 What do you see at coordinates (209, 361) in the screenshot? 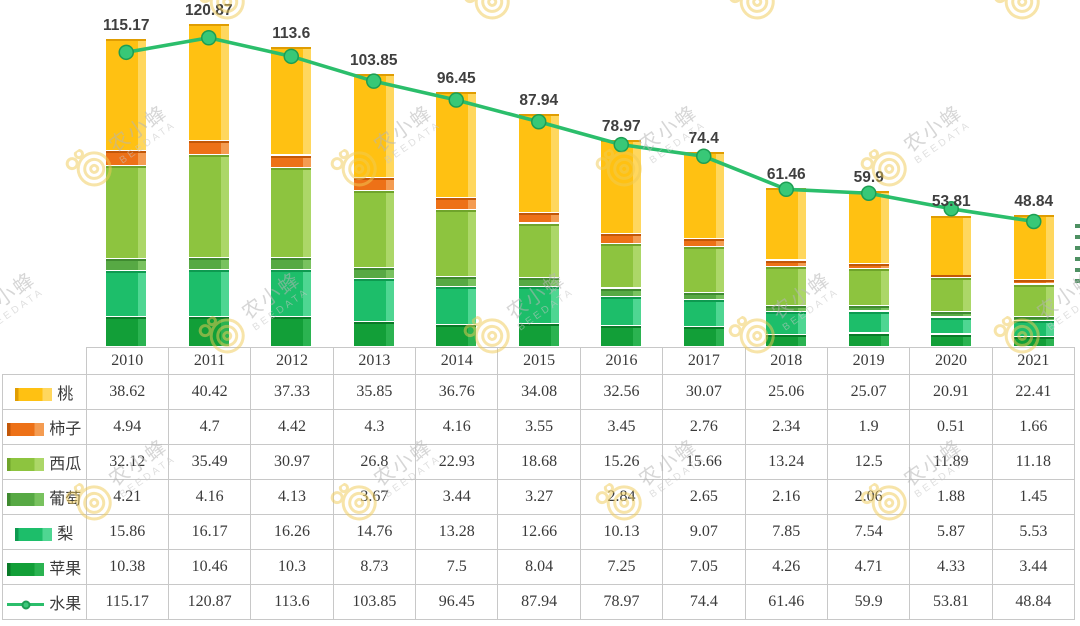
I see `year-header: 2011` at bounding box center [209, 361].